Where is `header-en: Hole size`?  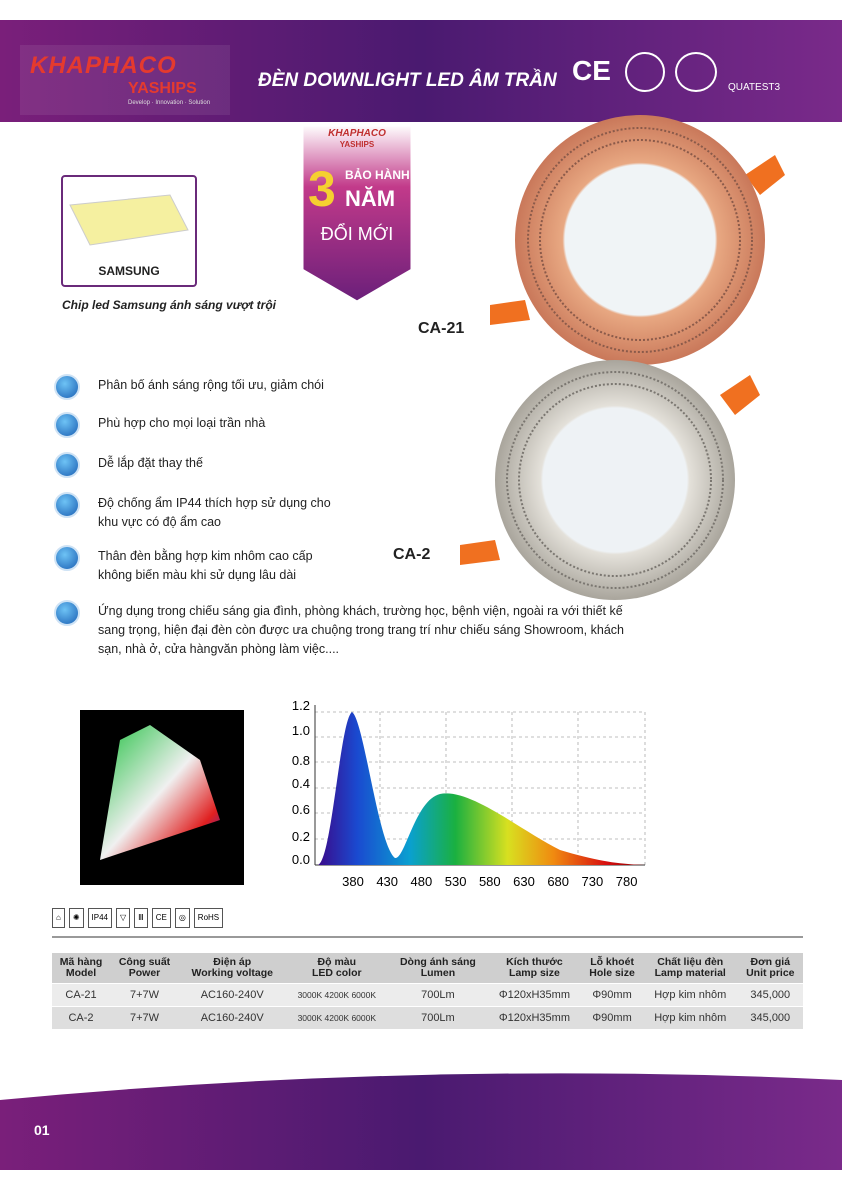
header-en: Hole size is located at coordinates (612, 973).